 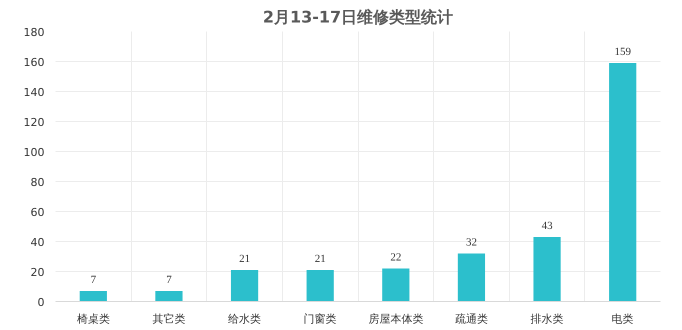 What do you see at coordinates (245, 319) in the screenshot?
I see `x-tick-label: 给水类` at bounding box center [245, 319].